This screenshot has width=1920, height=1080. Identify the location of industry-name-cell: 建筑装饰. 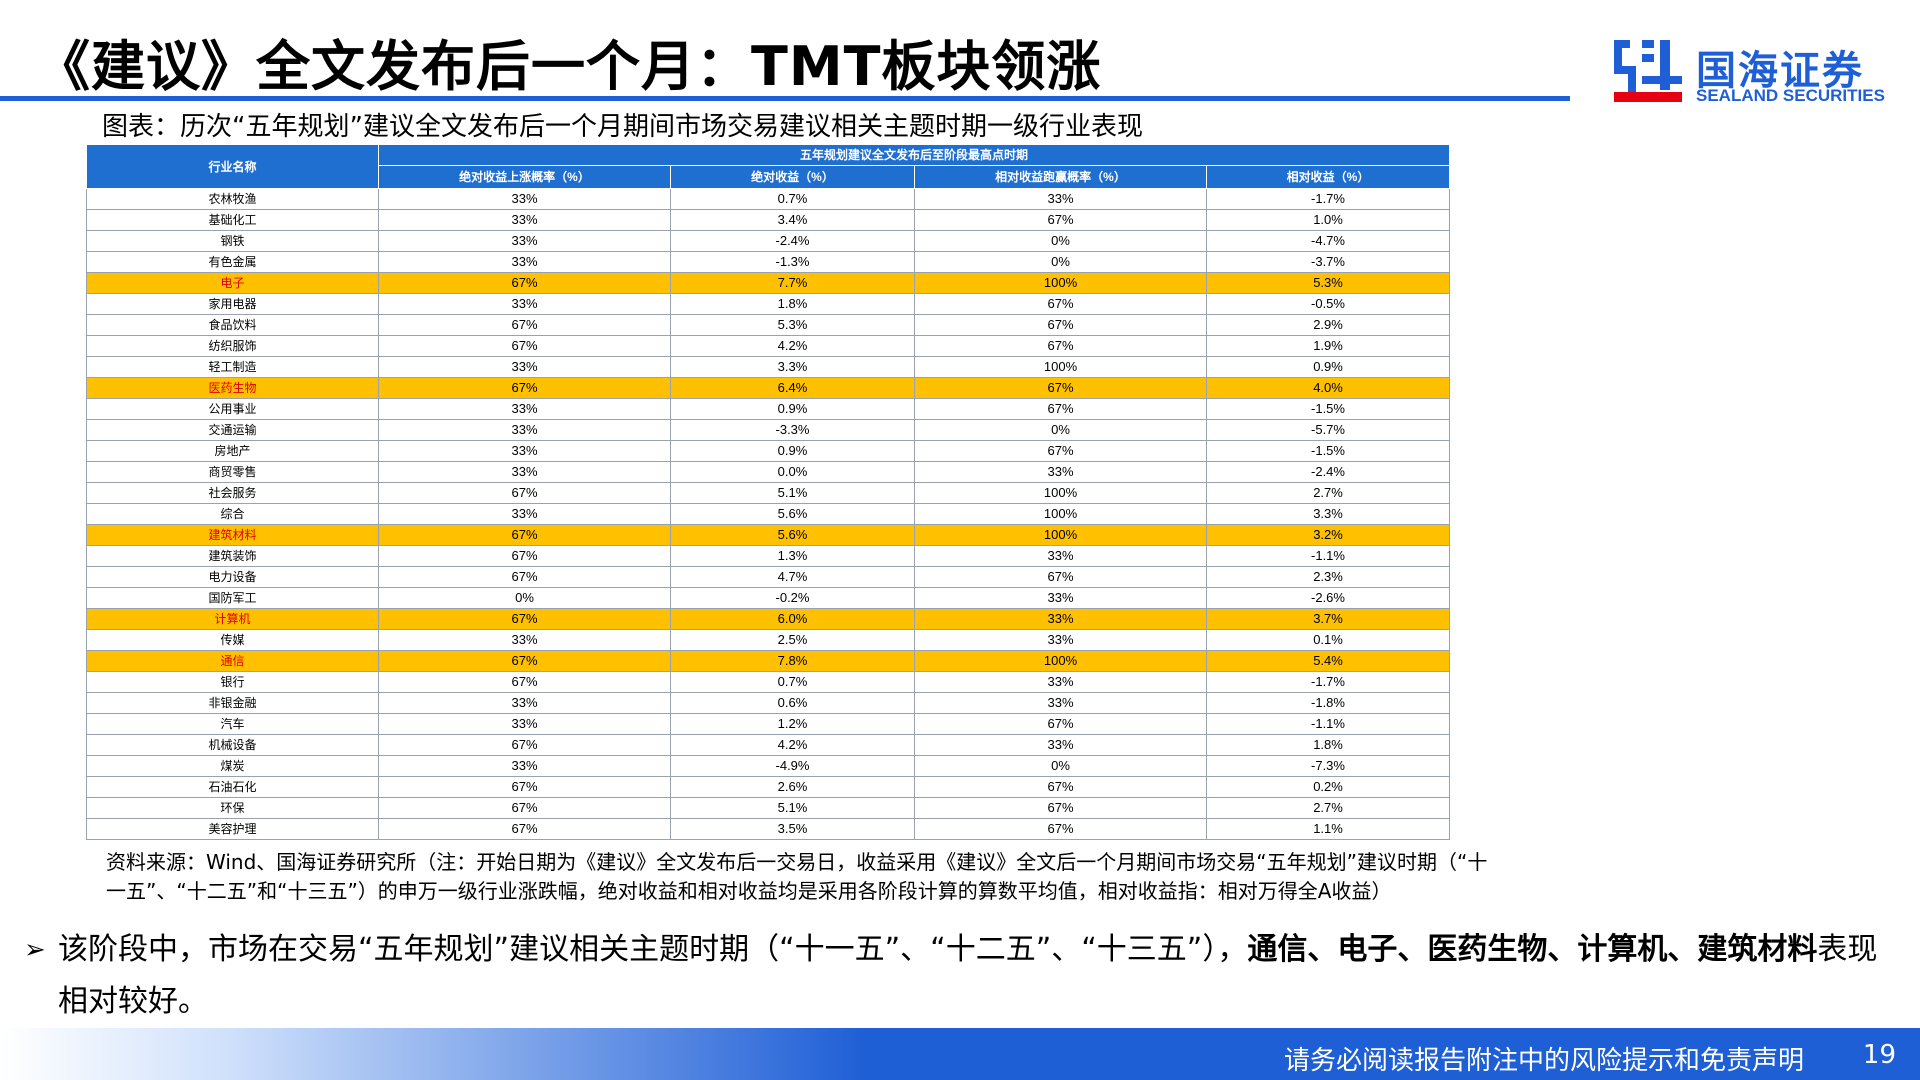
(232, 556).